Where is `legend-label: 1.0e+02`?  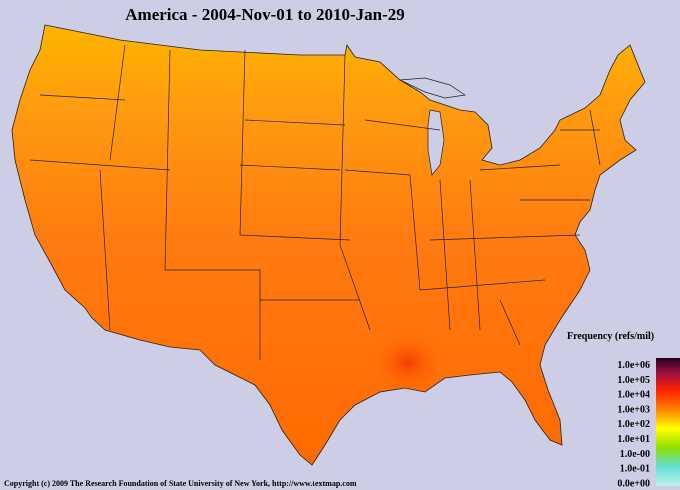 legend-label: 1.0e+02 is located at coordinates (633, 424).